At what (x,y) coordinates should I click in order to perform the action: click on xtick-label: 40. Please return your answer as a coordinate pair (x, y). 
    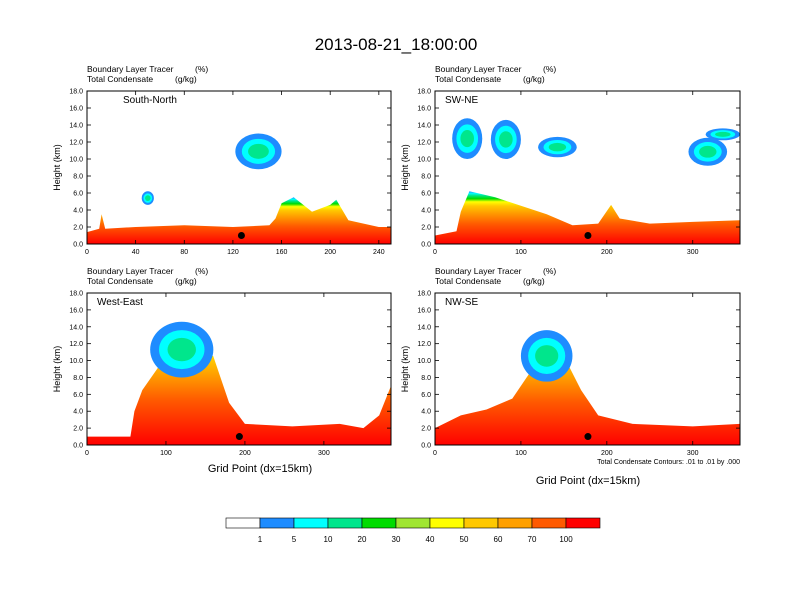
    Looking at the image, I should click on (136, 252).